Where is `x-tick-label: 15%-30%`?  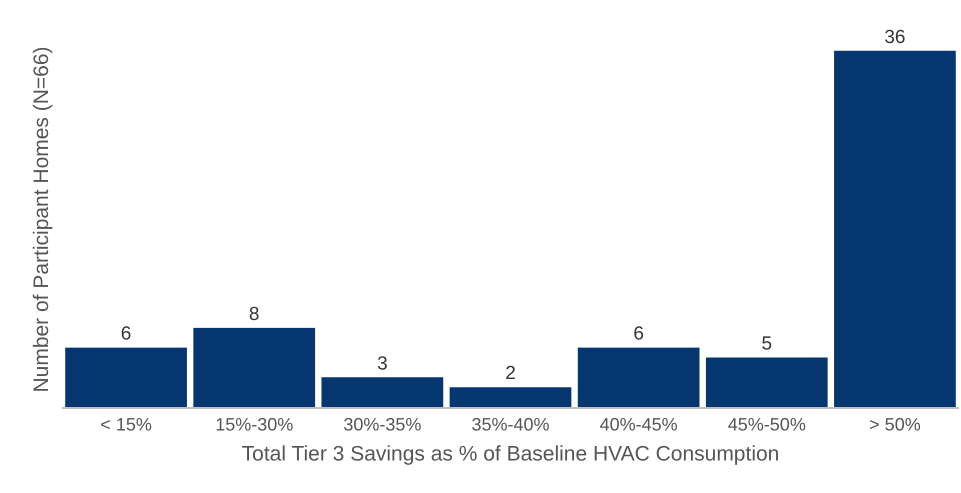
x-tick-label: 15%-30% is located at coordinates (254, 424).